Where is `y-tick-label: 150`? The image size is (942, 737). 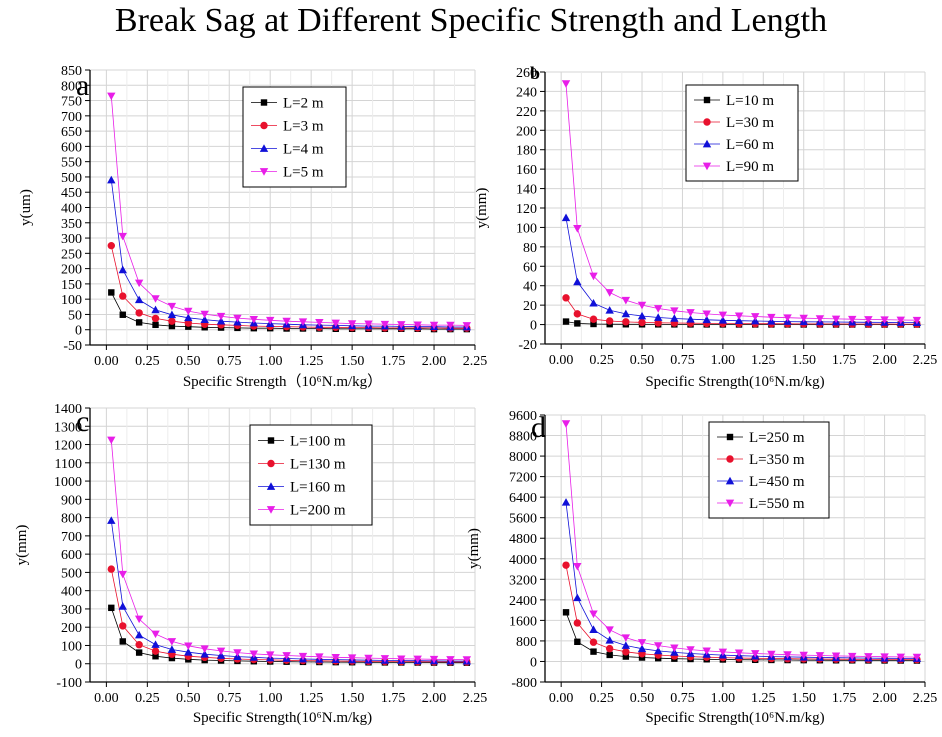 y-tick-label: 150 is located at coordinates (71, 285).